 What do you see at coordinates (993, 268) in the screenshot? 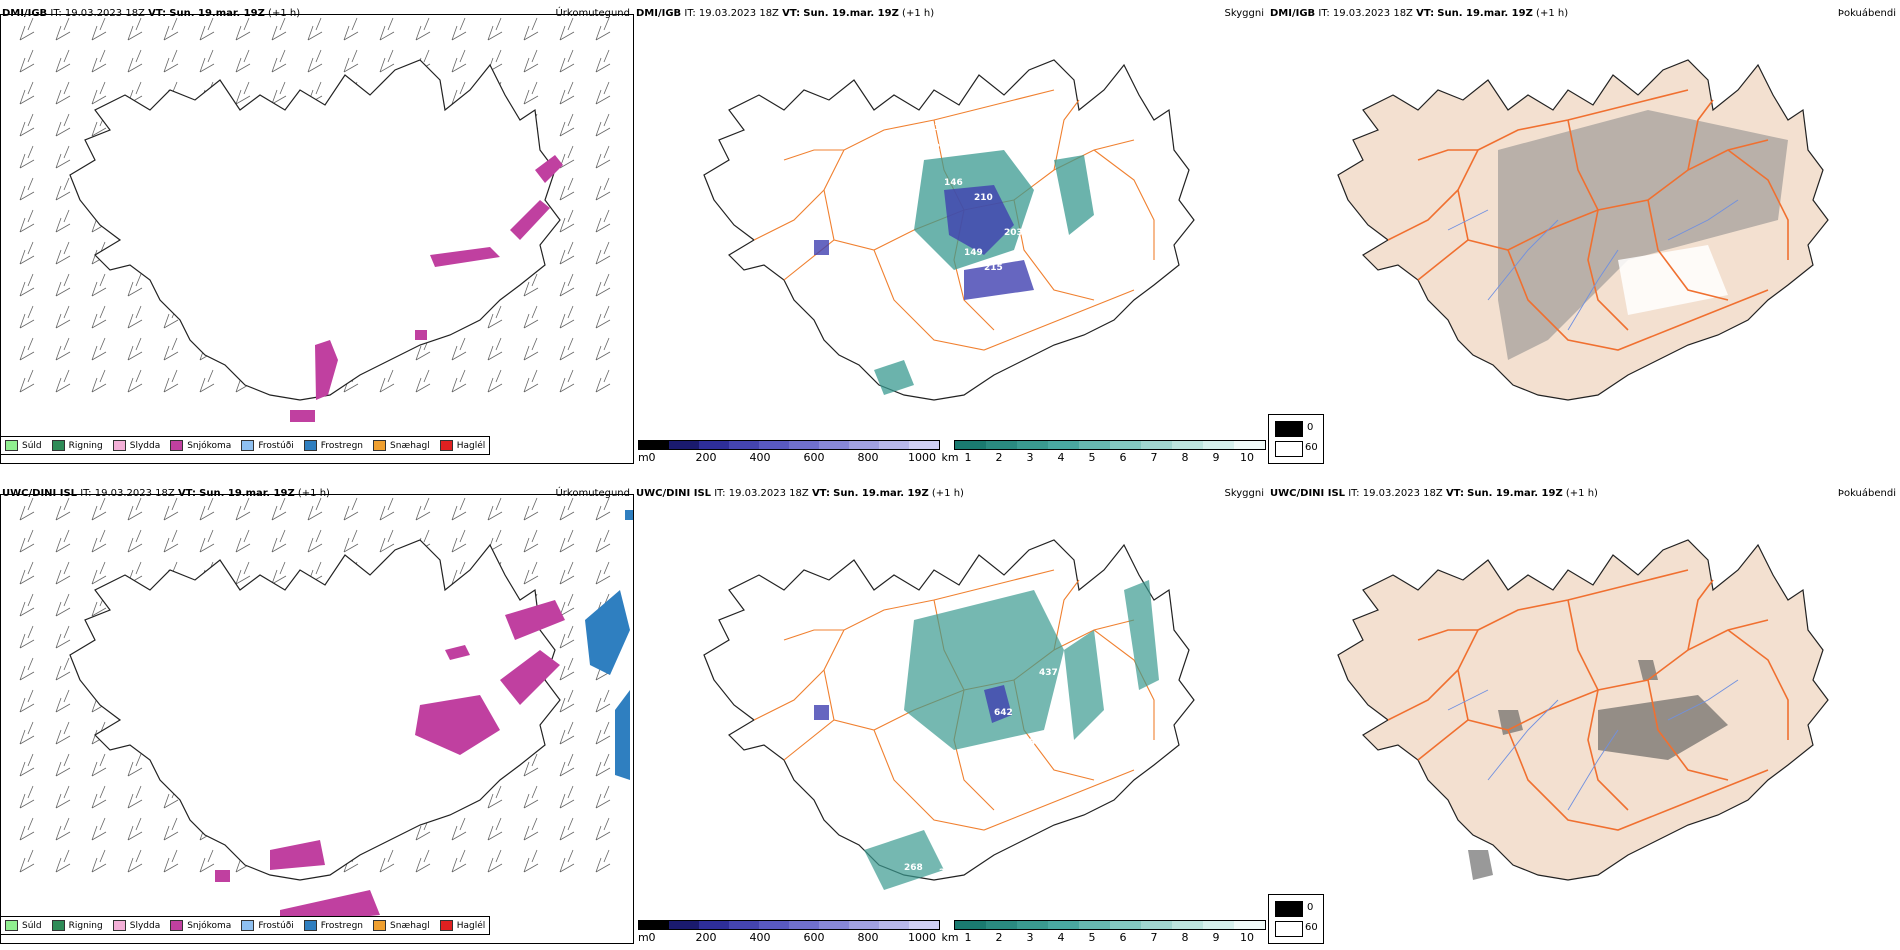
I see `visibility-value-label: 215` at bounding box center [993, 268].